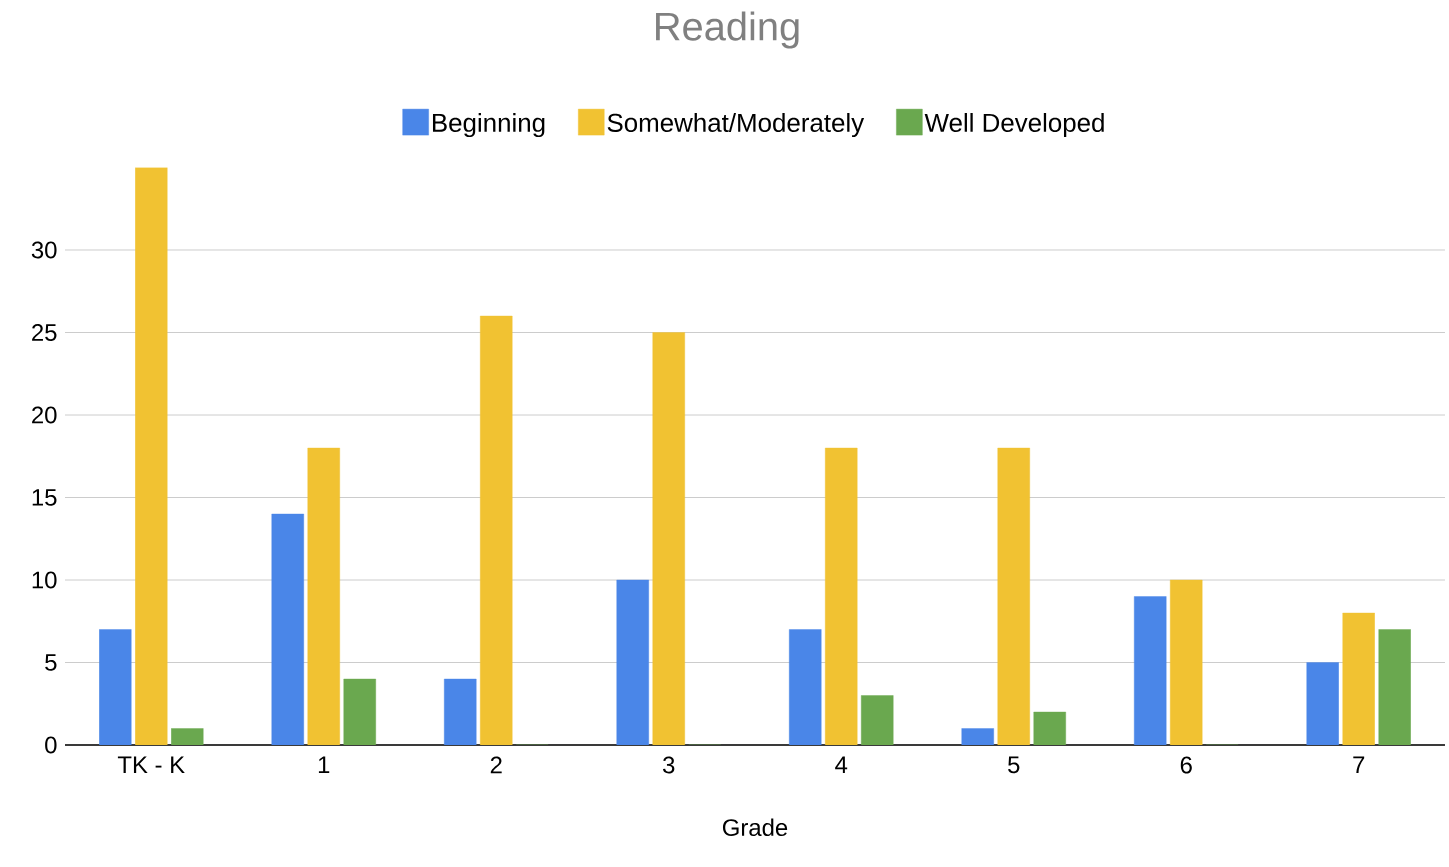  I want to click on legend-label: Well Developed, so click(1014, 125).